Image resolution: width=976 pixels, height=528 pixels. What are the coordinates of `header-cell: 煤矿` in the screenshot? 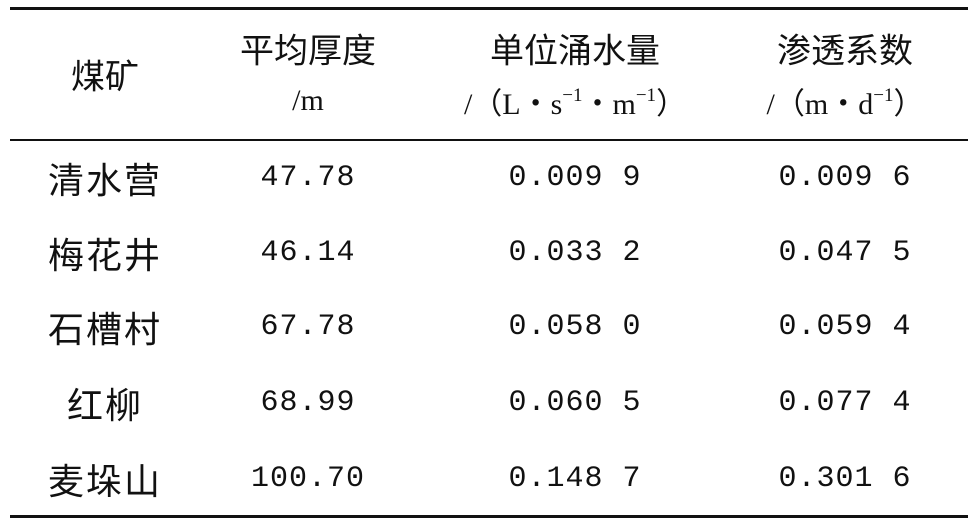 It's located at (105, 78).